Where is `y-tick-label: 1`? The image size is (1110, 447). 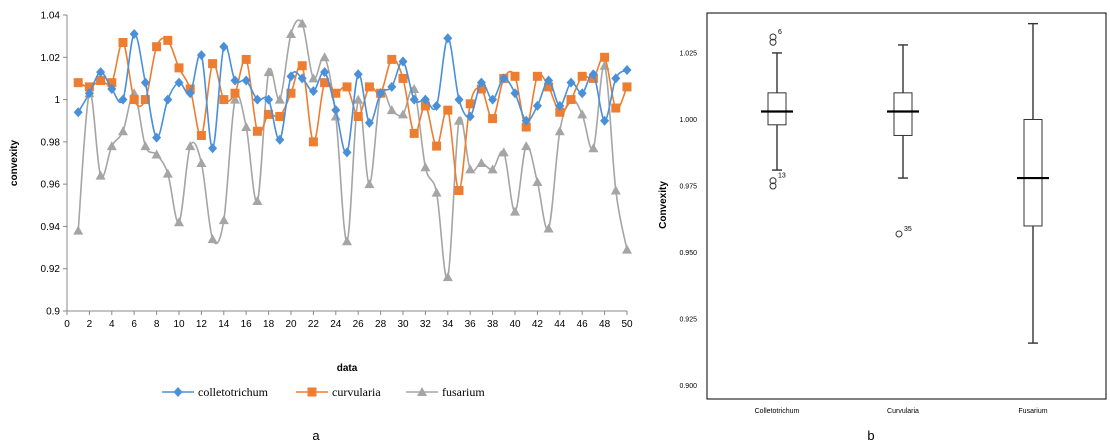 y-tick-label: 1 is located at coordinates (57, 100).